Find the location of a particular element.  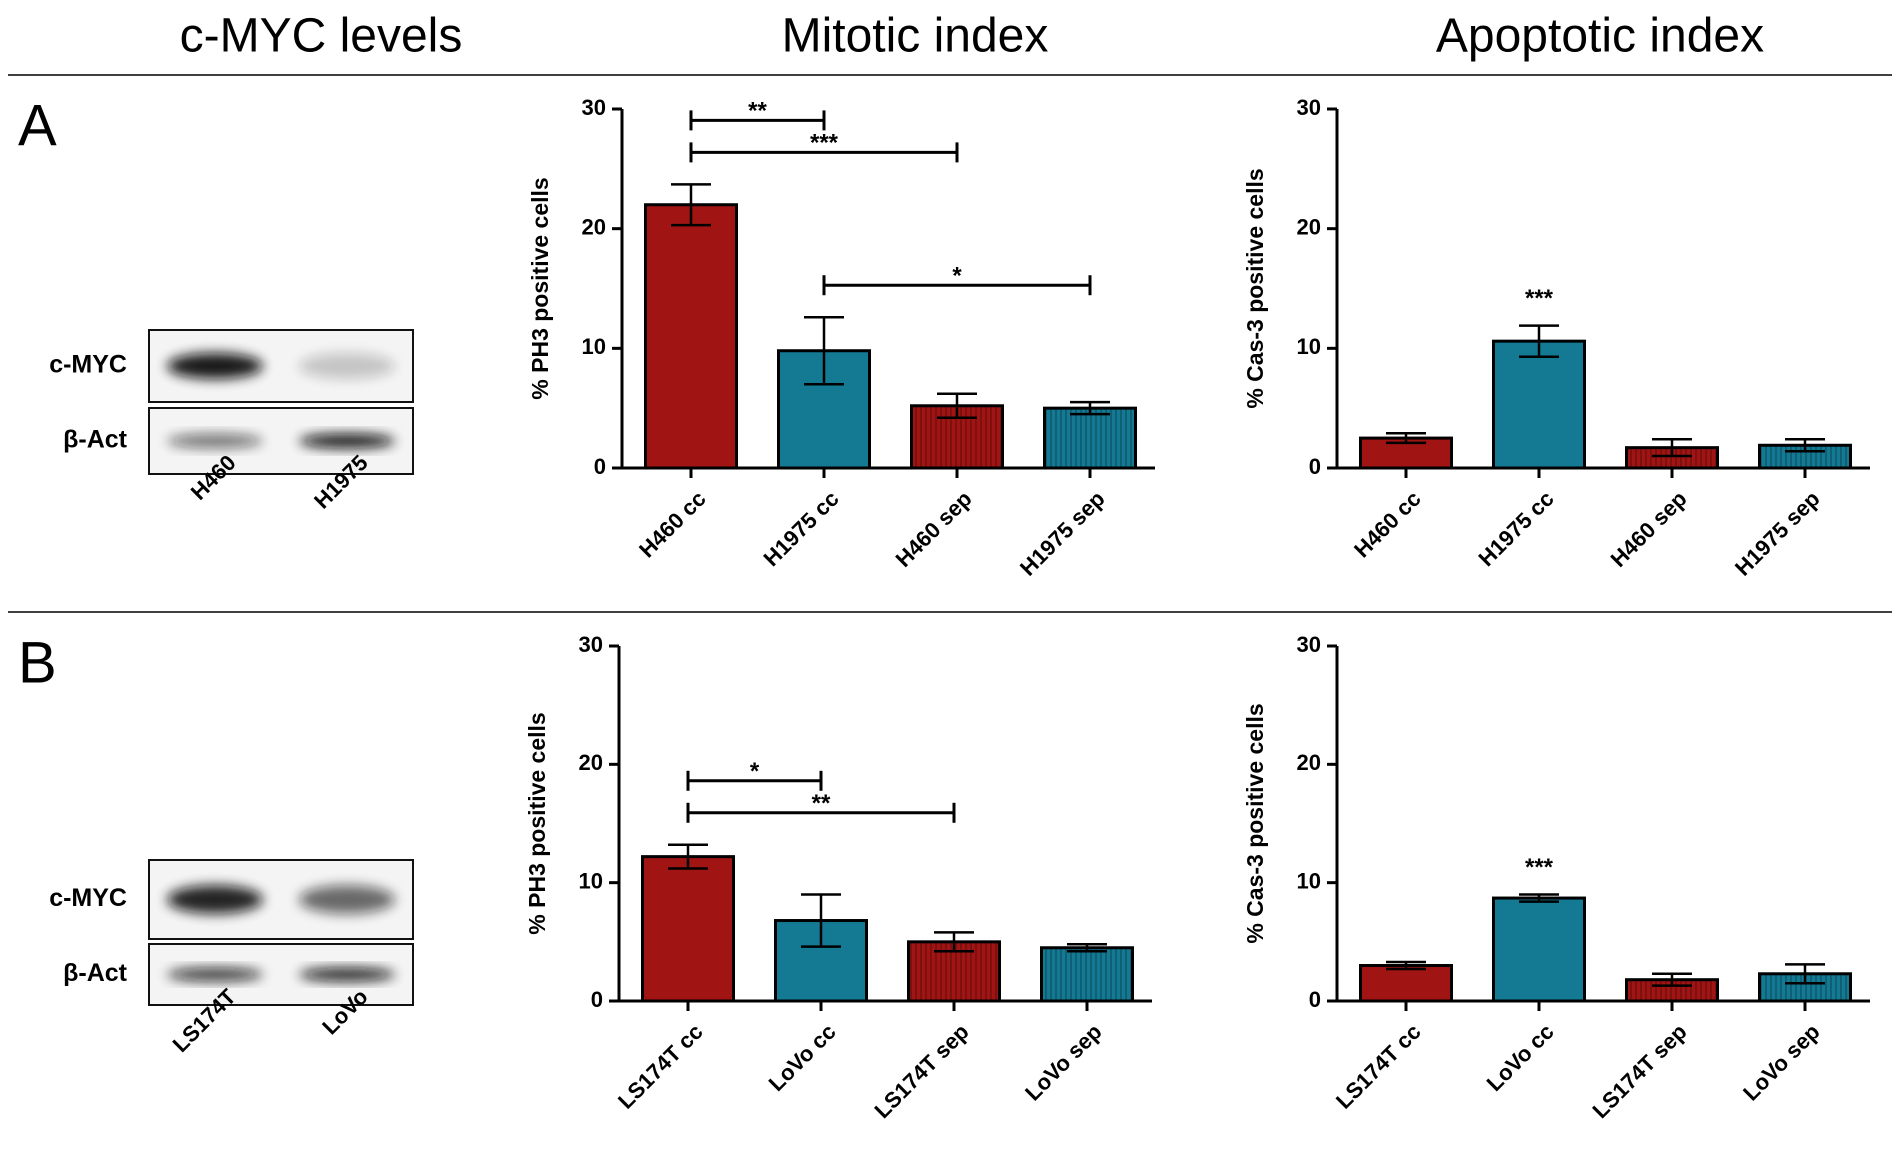

panel-label: A is located at coordinates (37, 125).